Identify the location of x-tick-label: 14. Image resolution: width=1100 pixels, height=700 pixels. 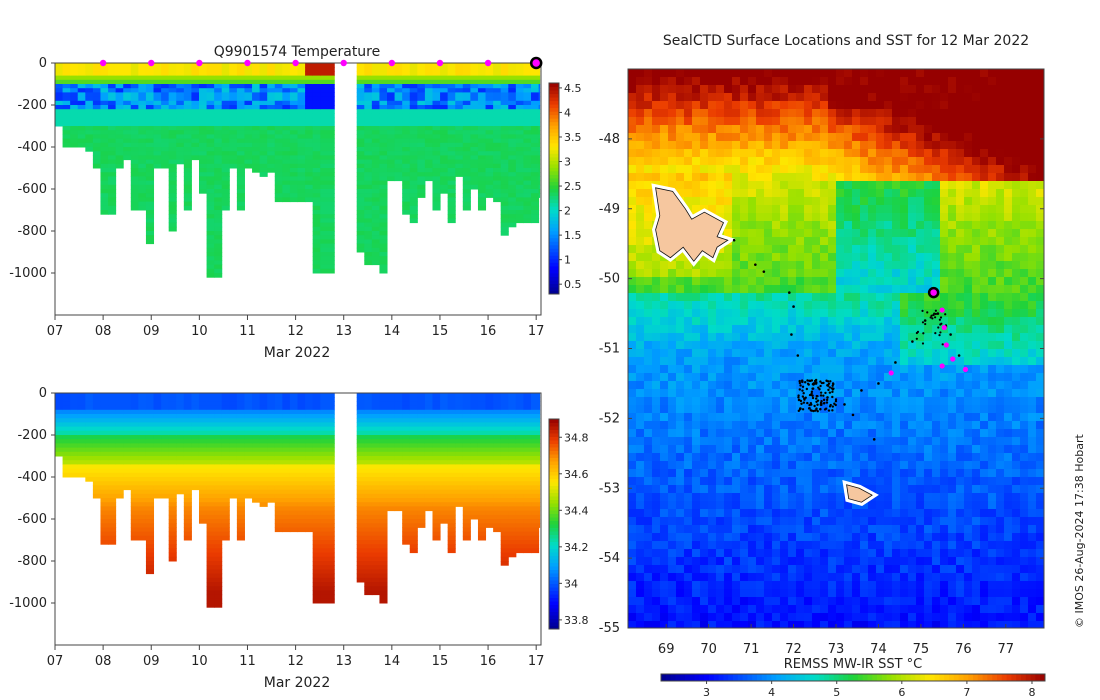
(392, 661).